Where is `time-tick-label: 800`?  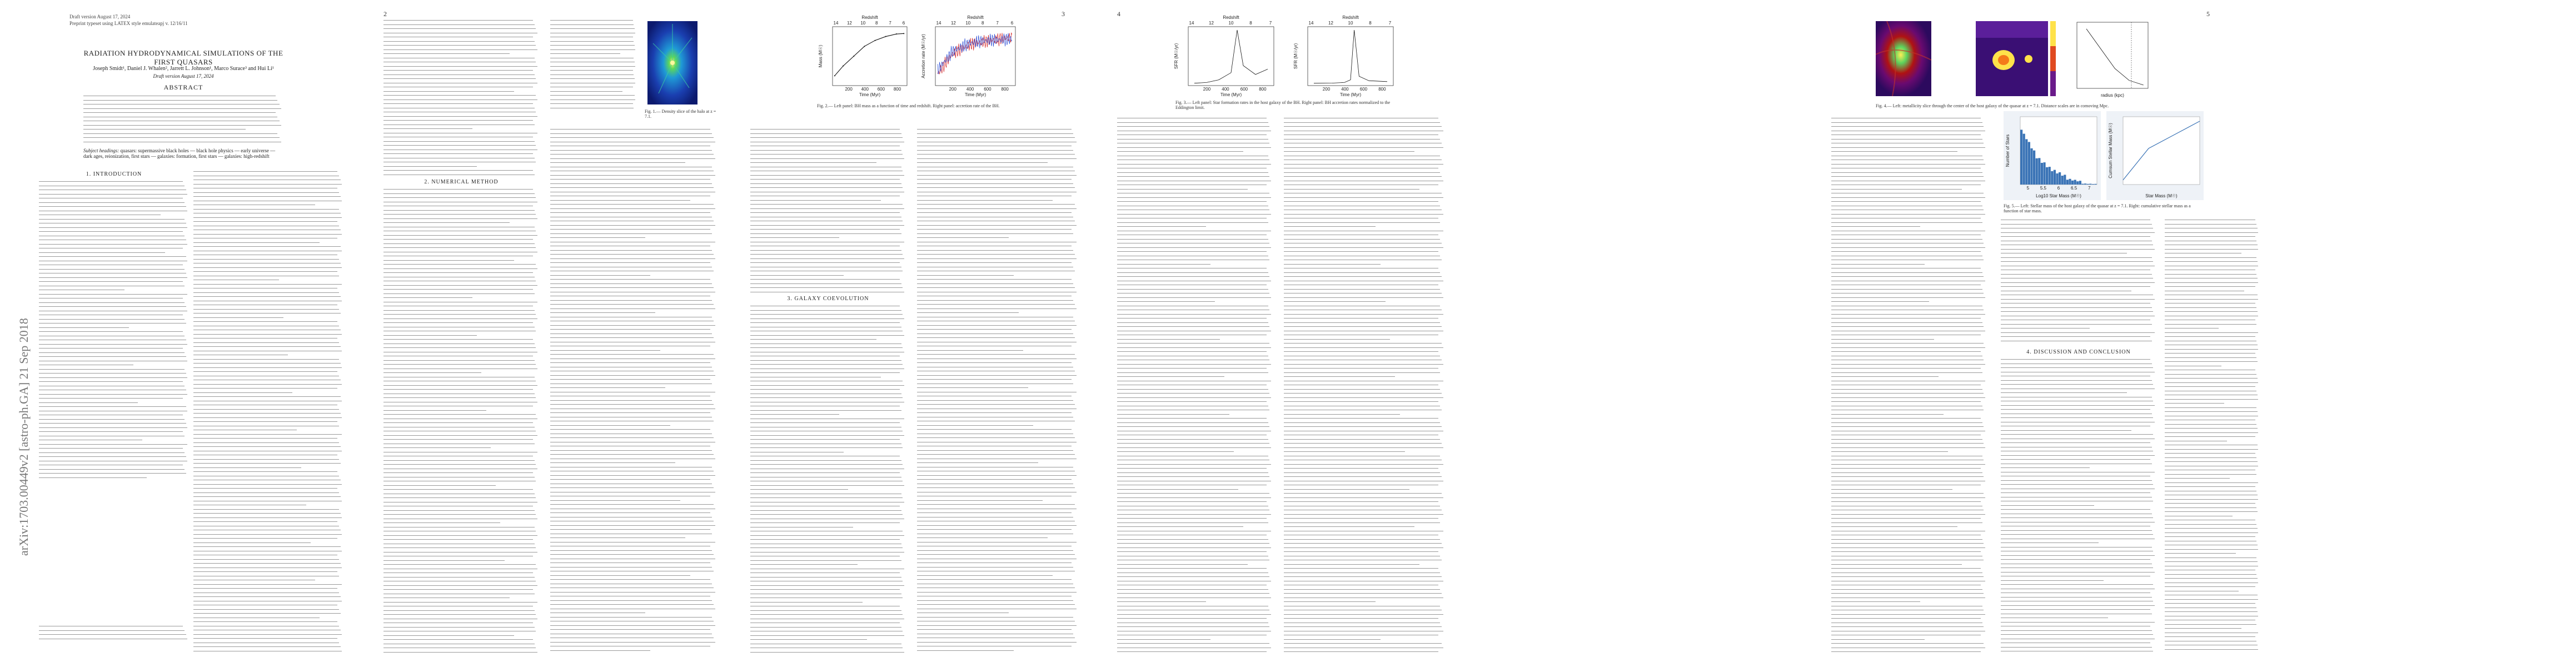 time-tick-label: 800 is located at coordinates (897, 89).